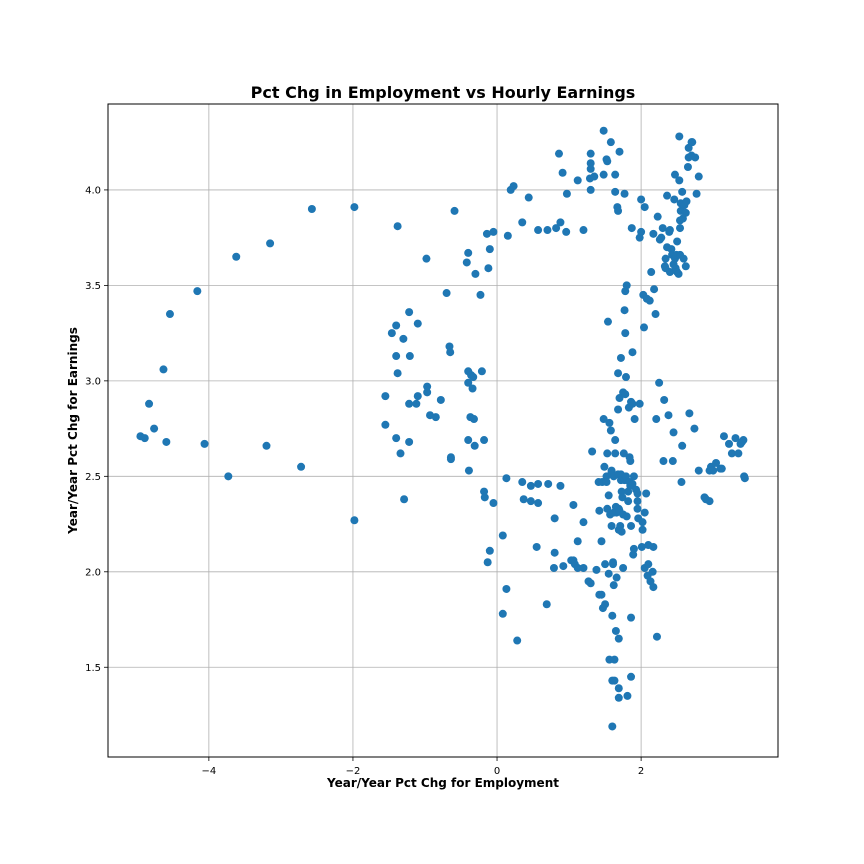 The height and width of the screenshot is (864, 864). I want to click on y-tick-label: 1.5, so click(93, 668).